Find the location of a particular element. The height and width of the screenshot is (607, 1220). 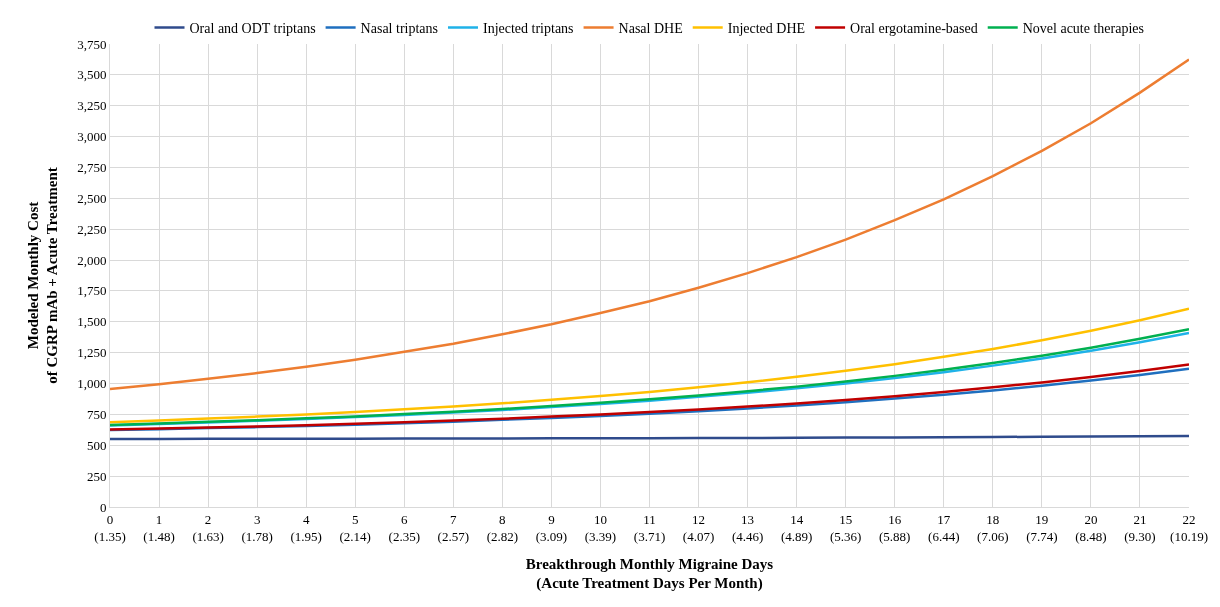

x-tick-label: 7 (2.57) is located at coordinates (453, 527).